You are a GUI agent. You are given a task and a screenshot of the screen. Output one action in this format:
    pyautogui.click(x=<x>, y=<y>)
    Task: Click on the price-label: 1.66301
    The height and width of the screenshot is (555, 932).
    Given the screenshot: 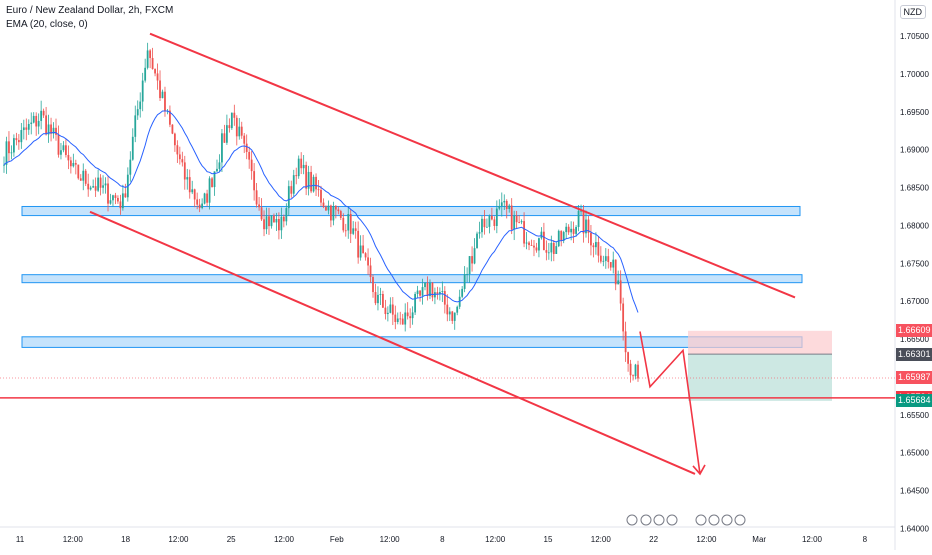 What is the action you would take?
    pyautogui.click(x=914, y=354)
    